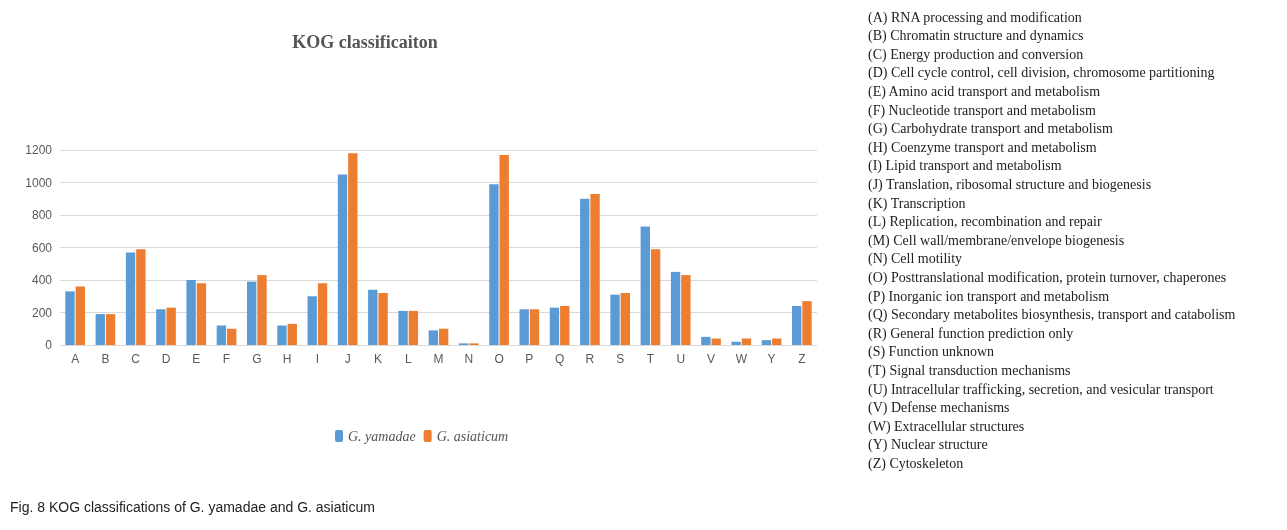 Image resolution: width=1287 pixels, height=530 pixels. Describe the element at coordinates (105, 359) in the screenshot. I see `x-tick-label: B` at that location.